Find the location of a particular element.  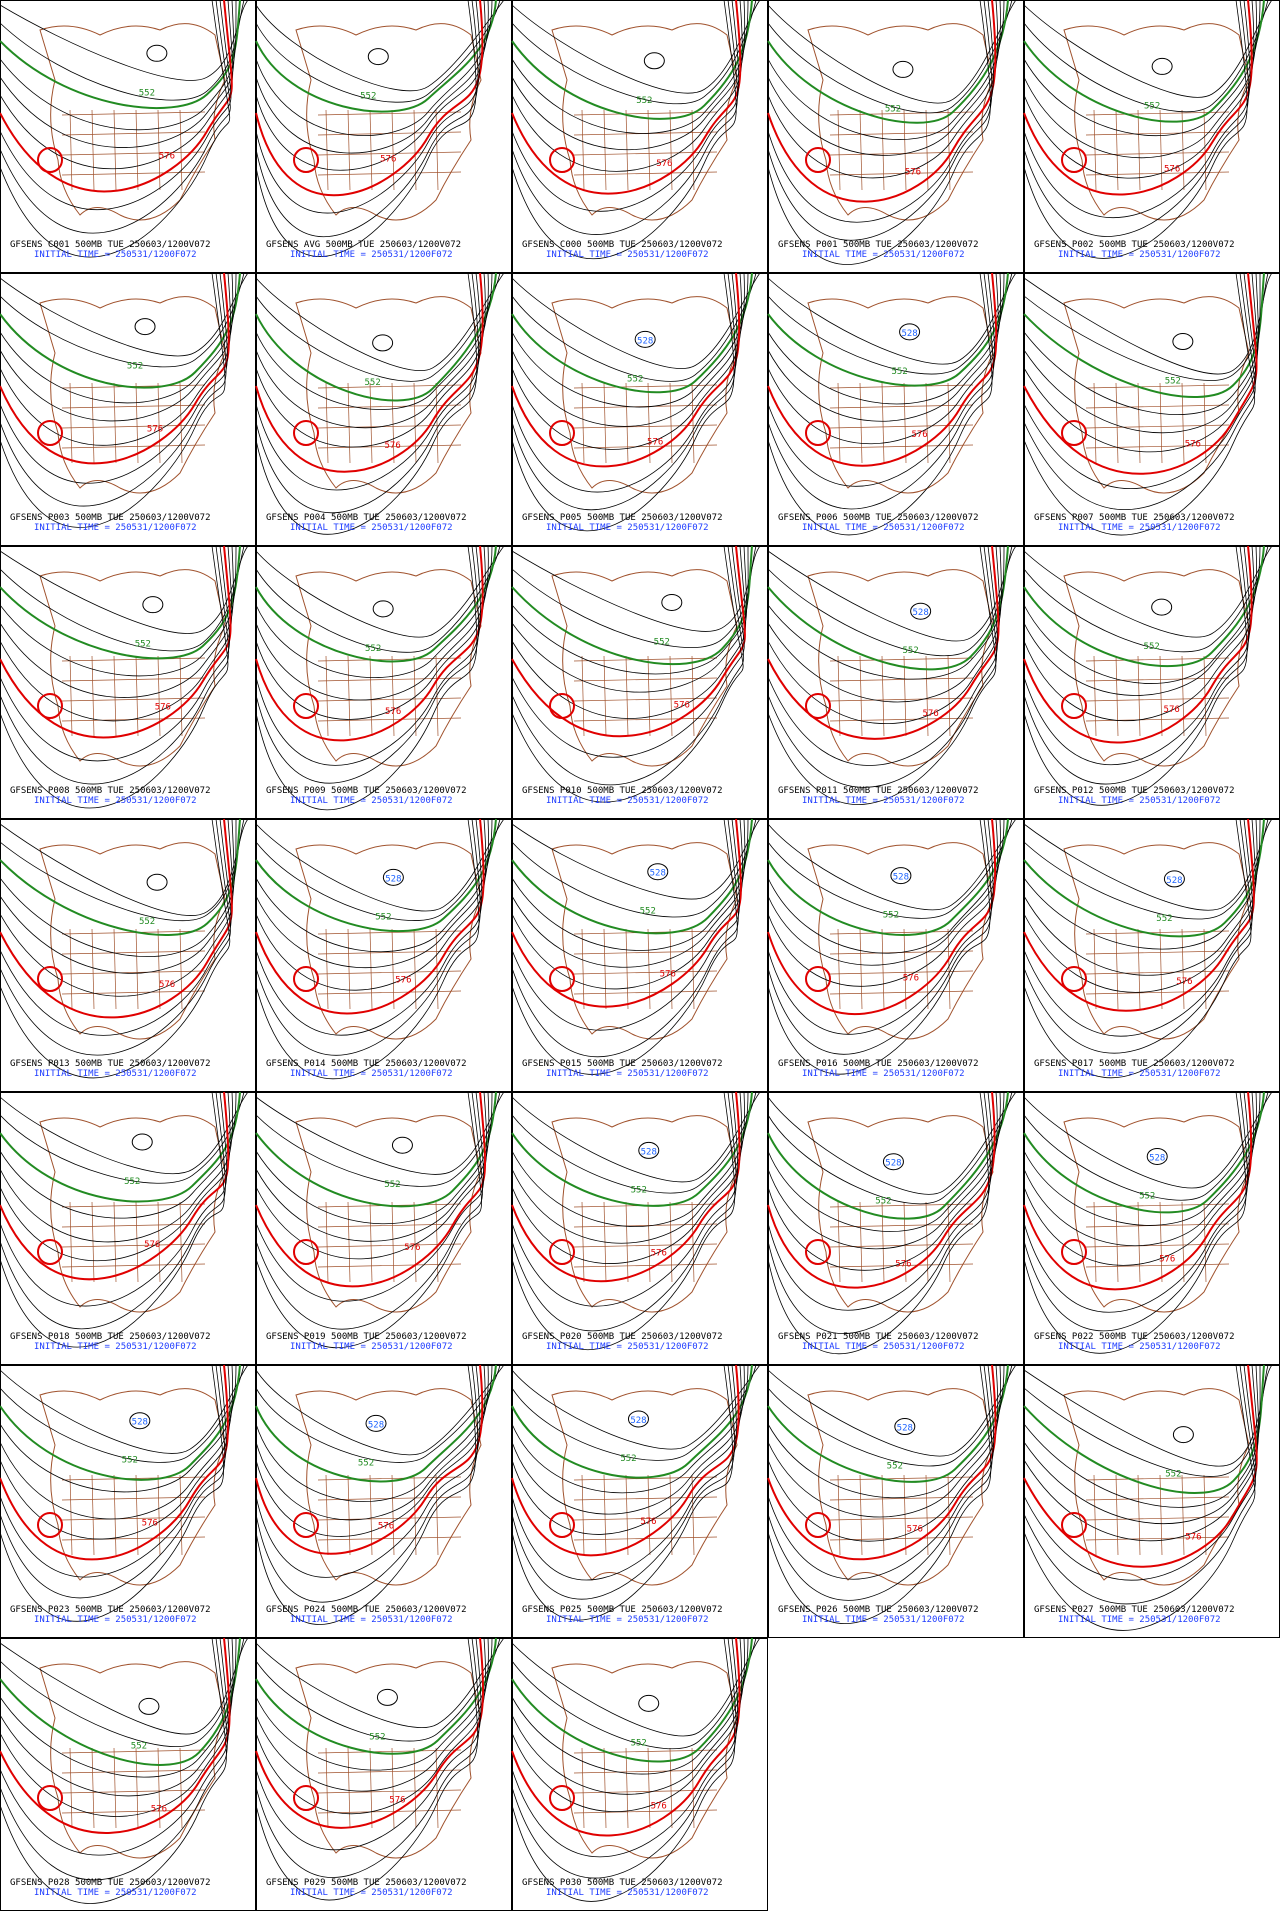

panel-title: GFSENS P001 500MB TUE 250603/1200V072 is located at coordinates (878, 245).